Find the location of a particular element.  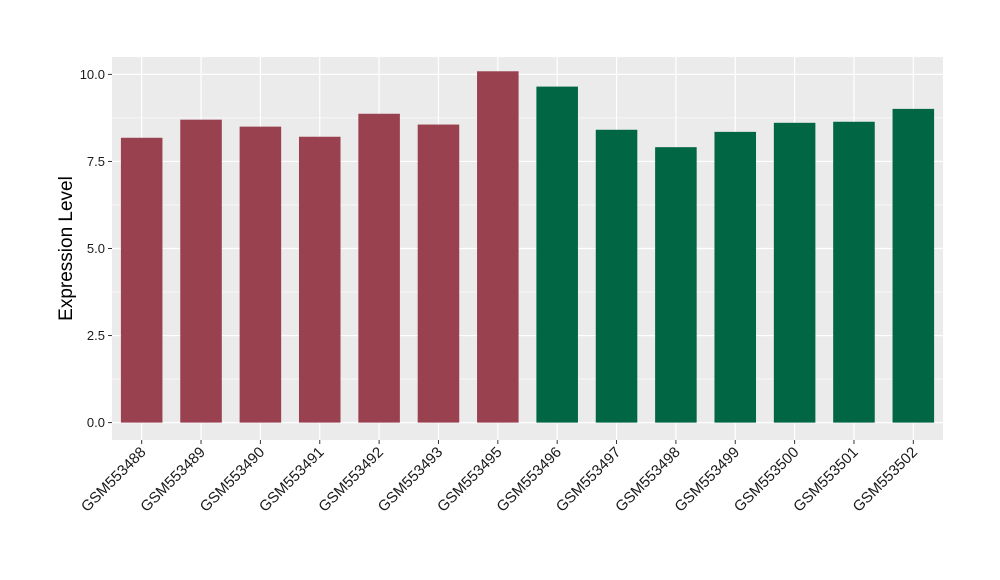

bar-GSM553496 is located at coordinates (557, 254).